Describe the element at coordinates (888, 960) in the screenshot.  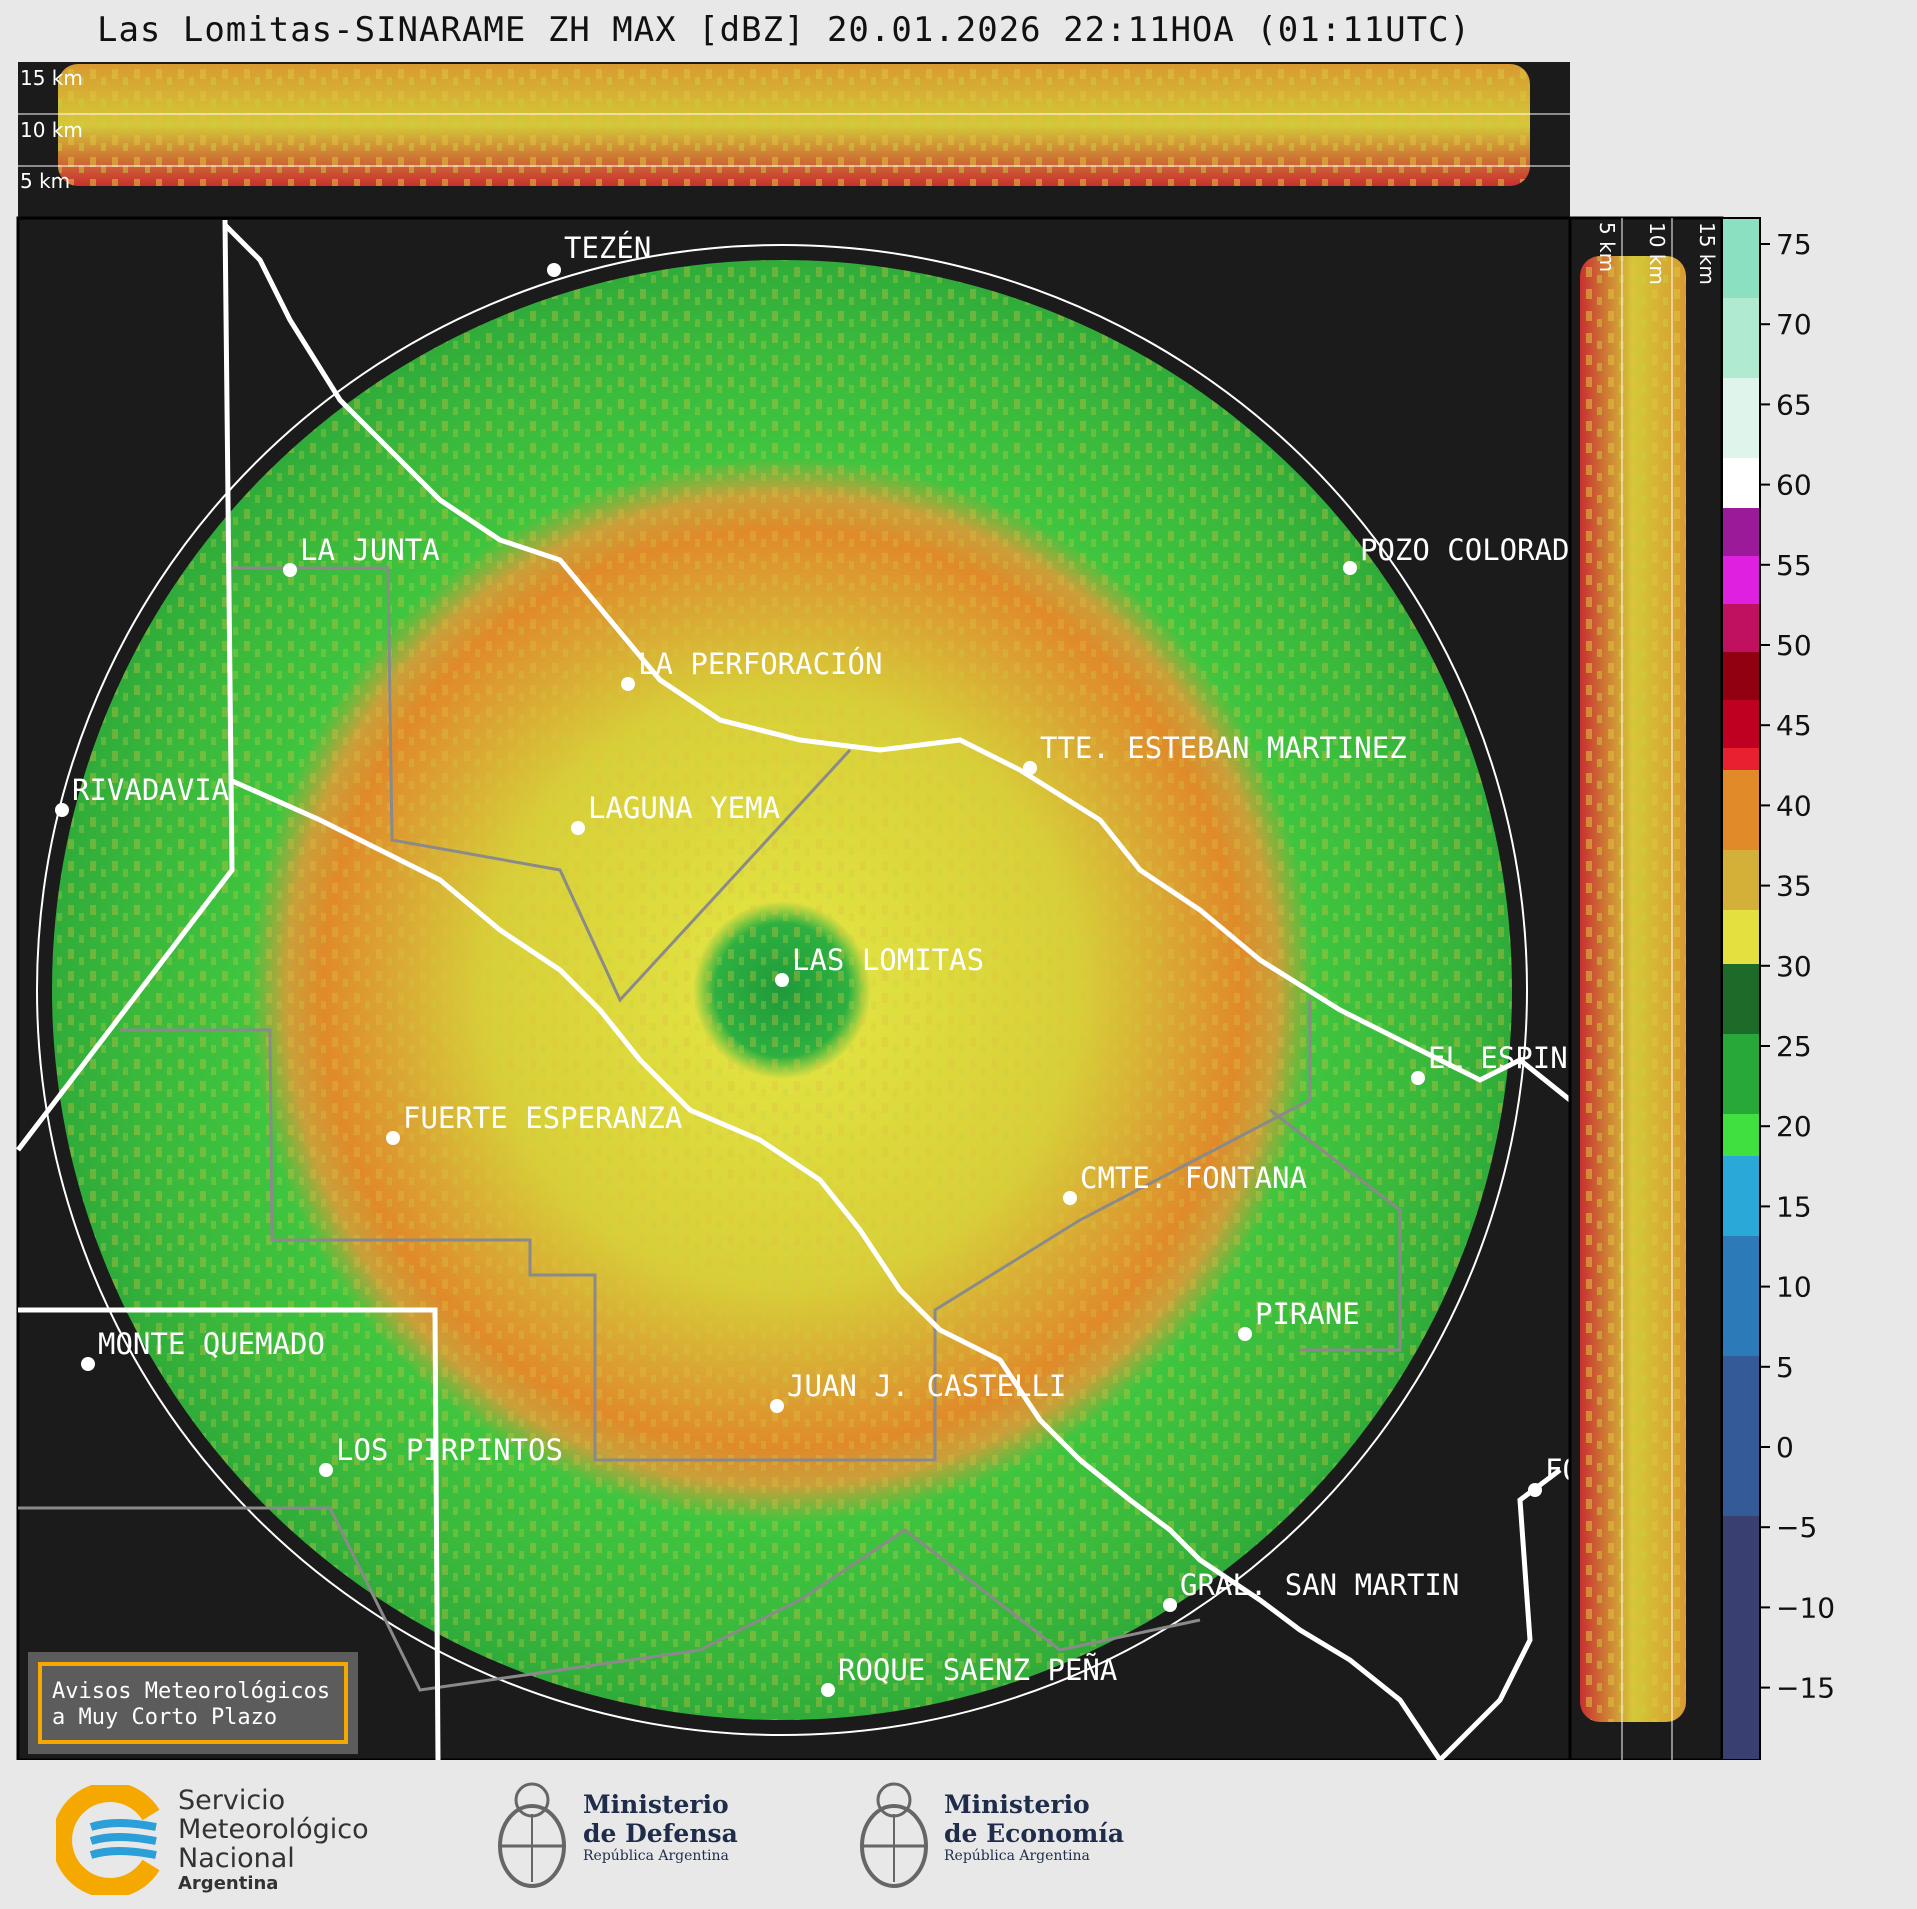
I see `place-las-lomitas: LAS LOMITAS` at that location.